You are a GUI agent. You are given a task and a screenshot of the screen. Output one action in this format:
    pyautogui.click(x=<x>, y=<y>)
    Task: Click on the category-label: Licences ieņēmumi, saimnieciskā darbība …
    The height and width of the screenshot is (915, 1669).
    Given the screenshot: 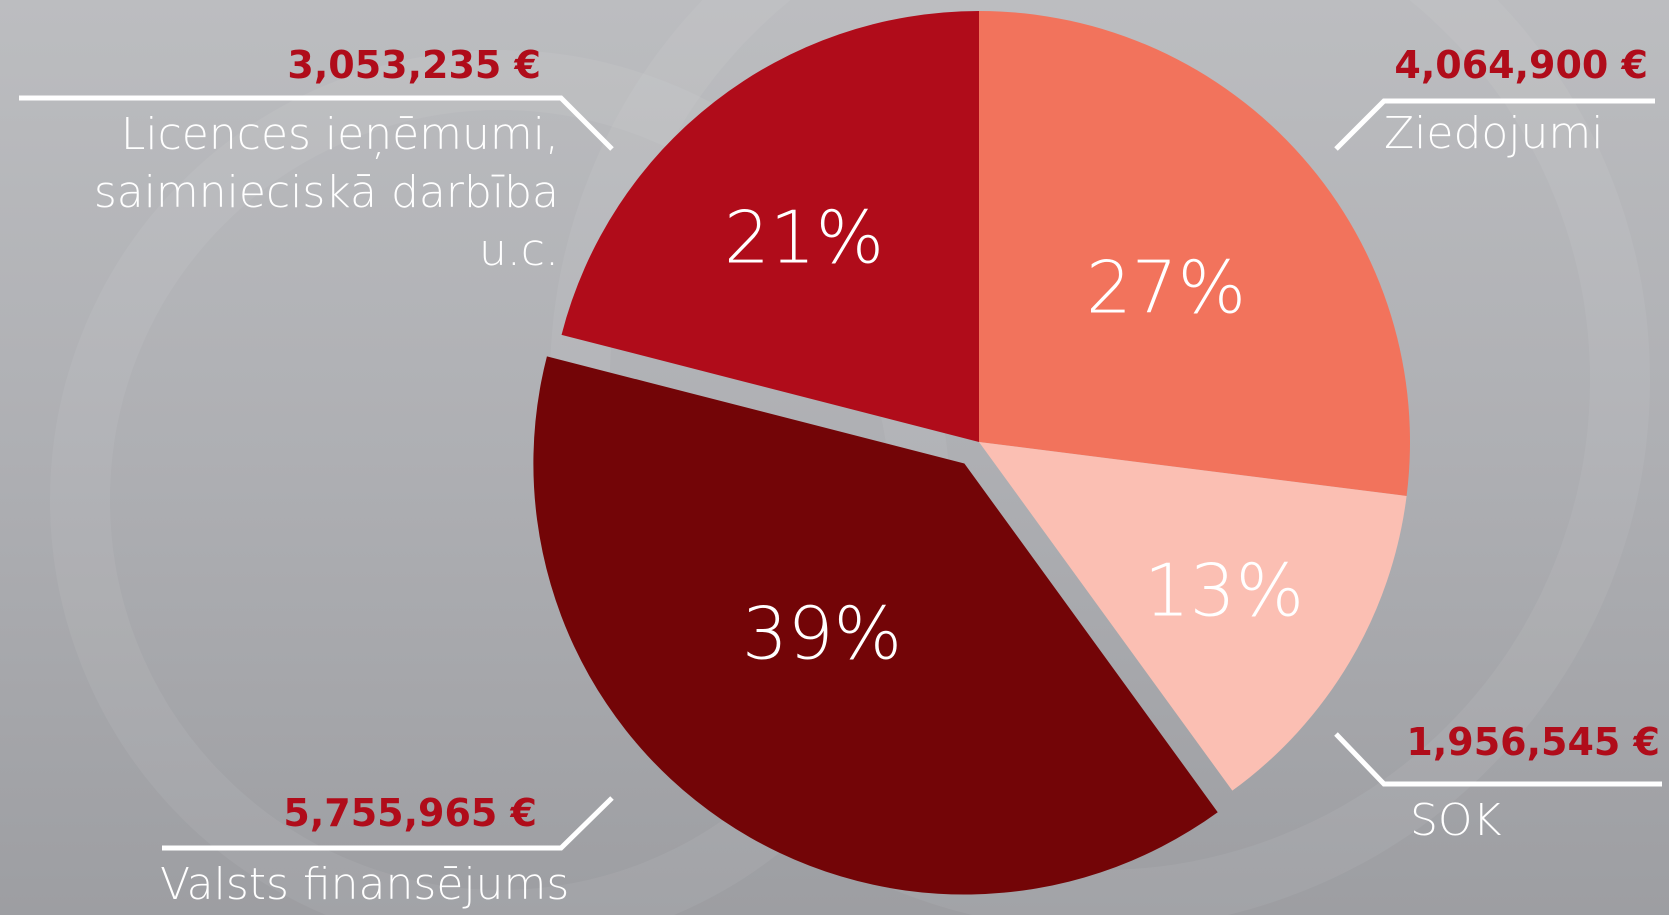 What is the action you would take?
    pyautogui.click(x=326, y=192)
    